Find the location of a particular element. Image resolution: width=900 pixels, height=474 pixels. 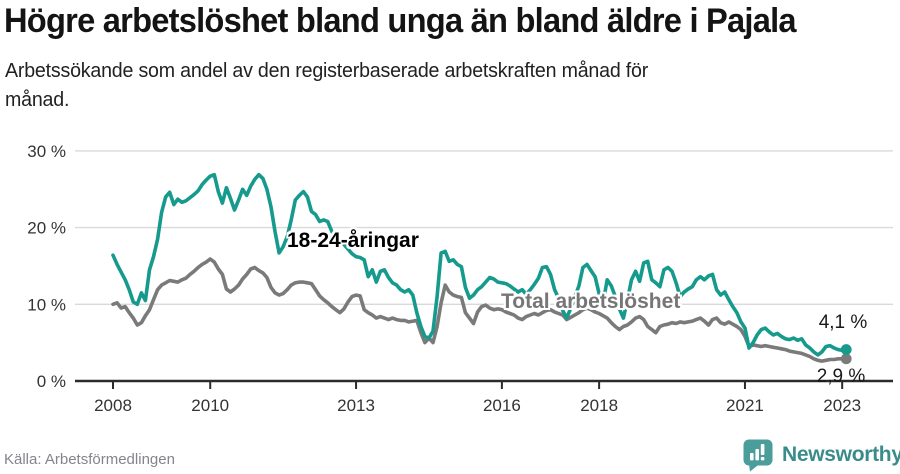

end-dot-young is located at coordinates (846, 349).